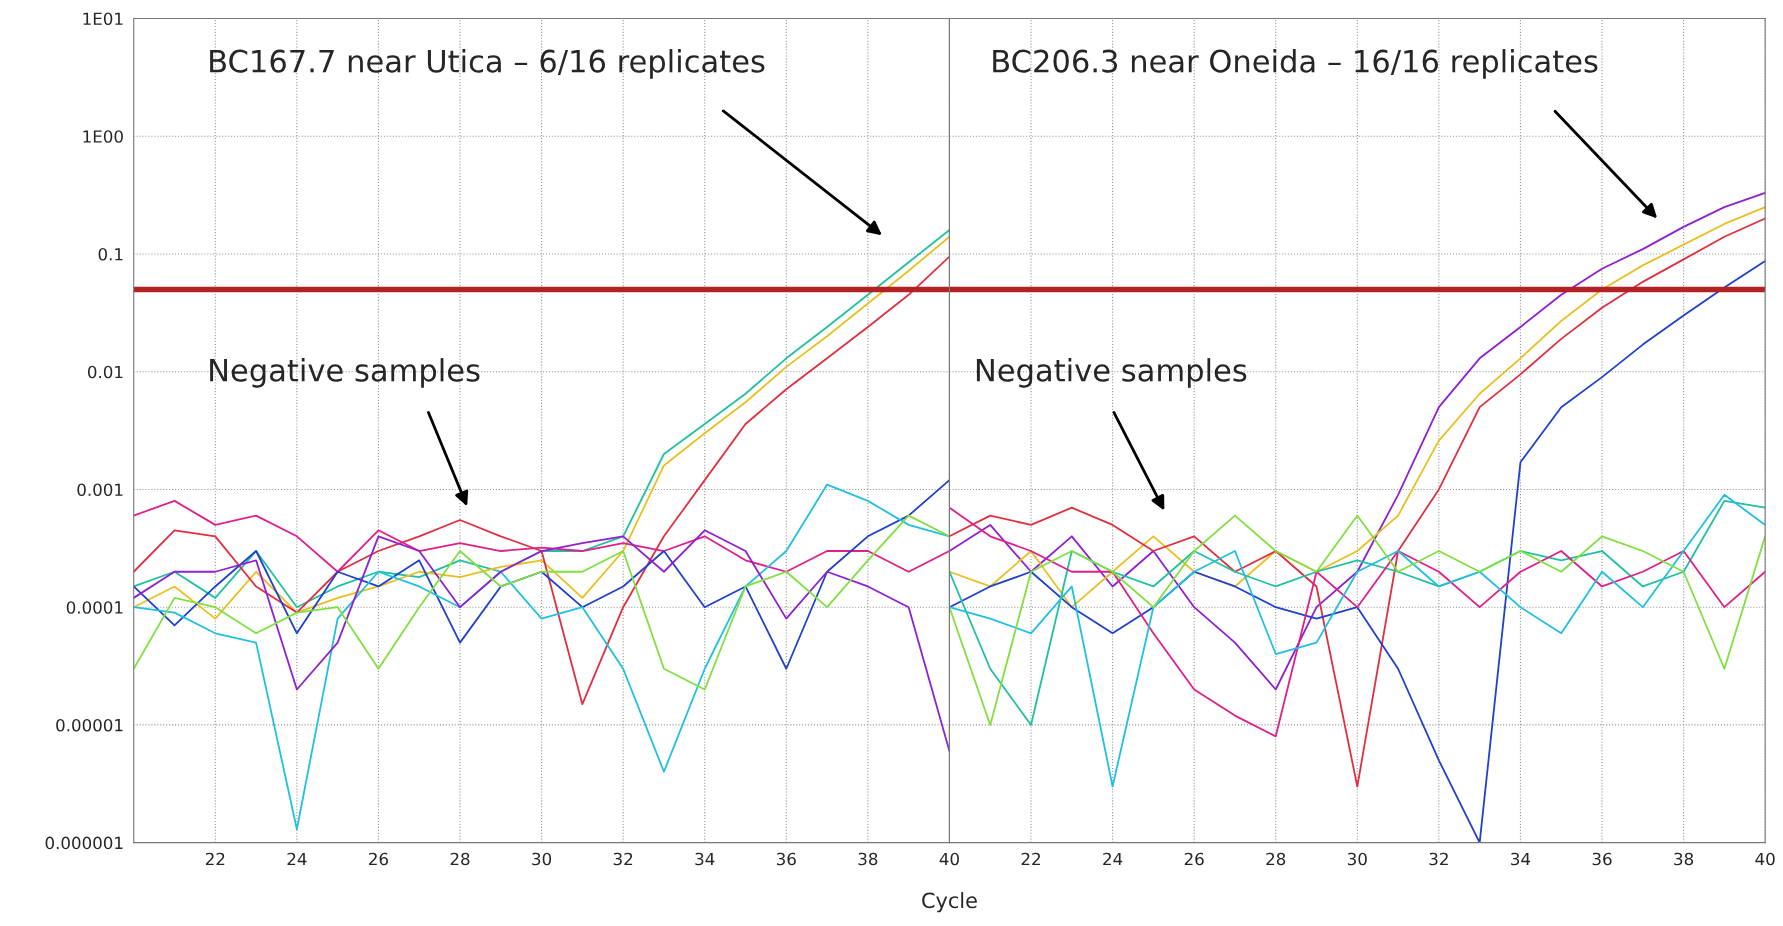 The height and width of the screenshot is (926, 1783). What do you see at coordinates (949, 902) in the screenshot?
I see `x-axis-title: Cycle` at bounding box center [949, 902].